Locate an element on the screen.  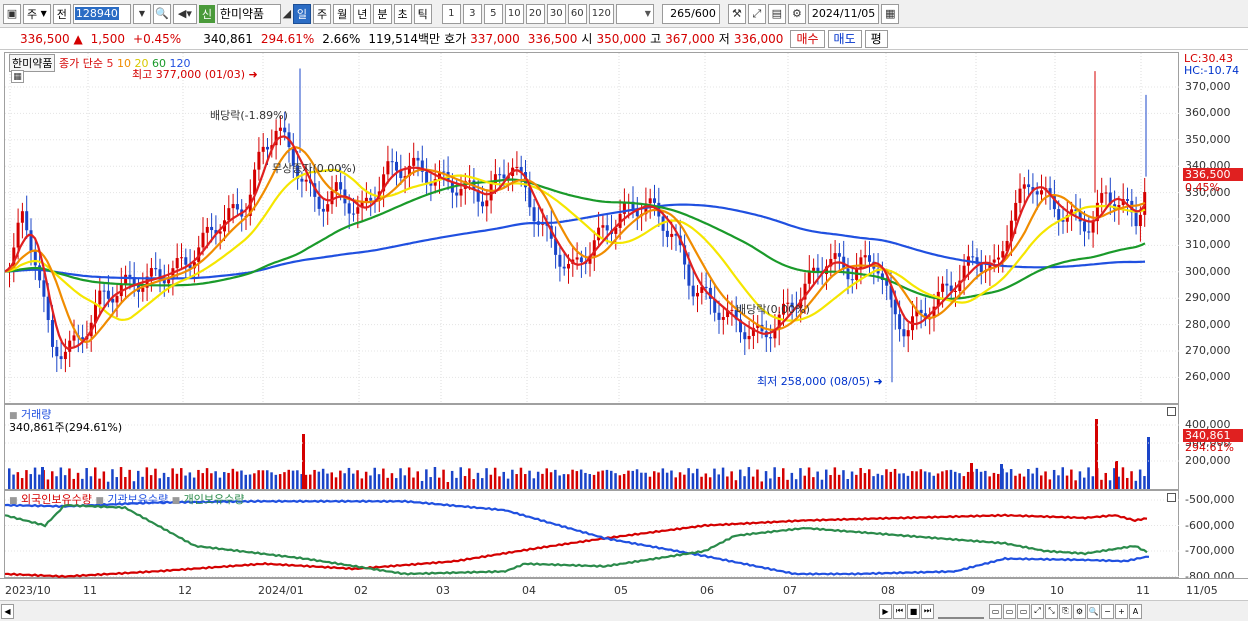
plus-icon: + is located at coordinates (1121, 611).